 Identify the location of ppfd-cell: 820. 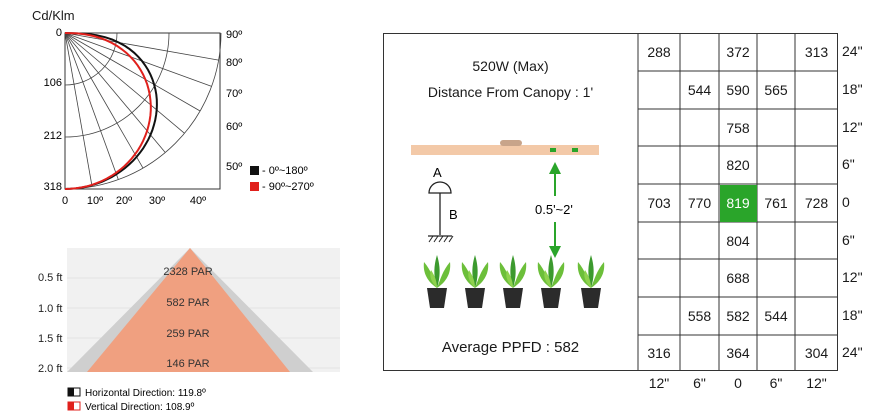
(738, 165).